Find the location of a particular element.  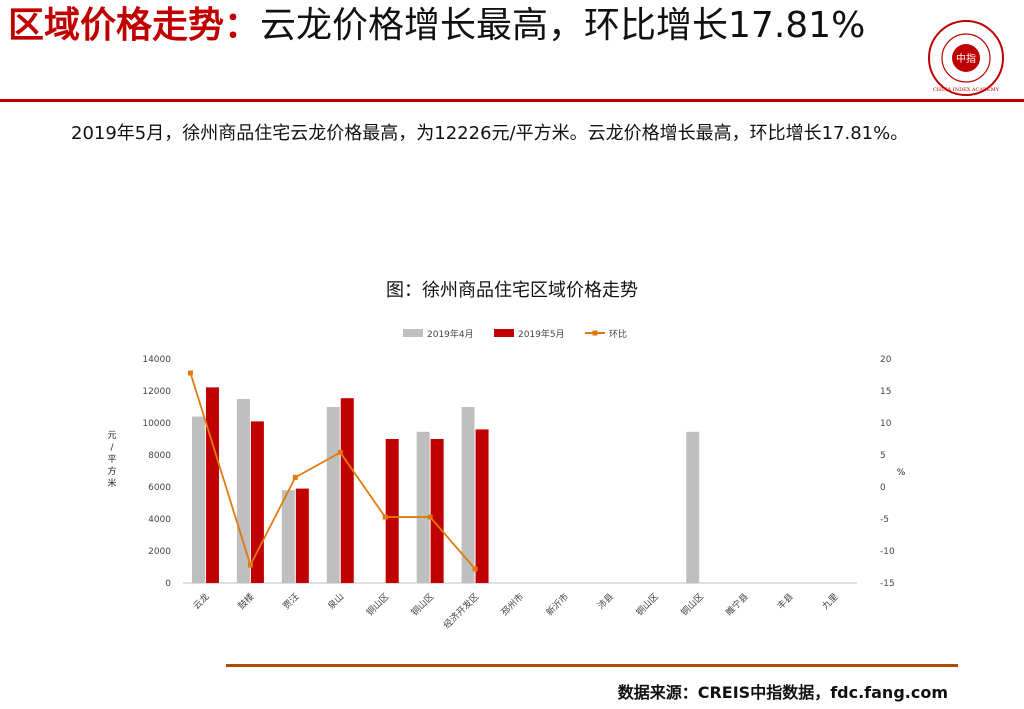

x-tick-label: 睢宁县 is located at coordinates (737, 605).